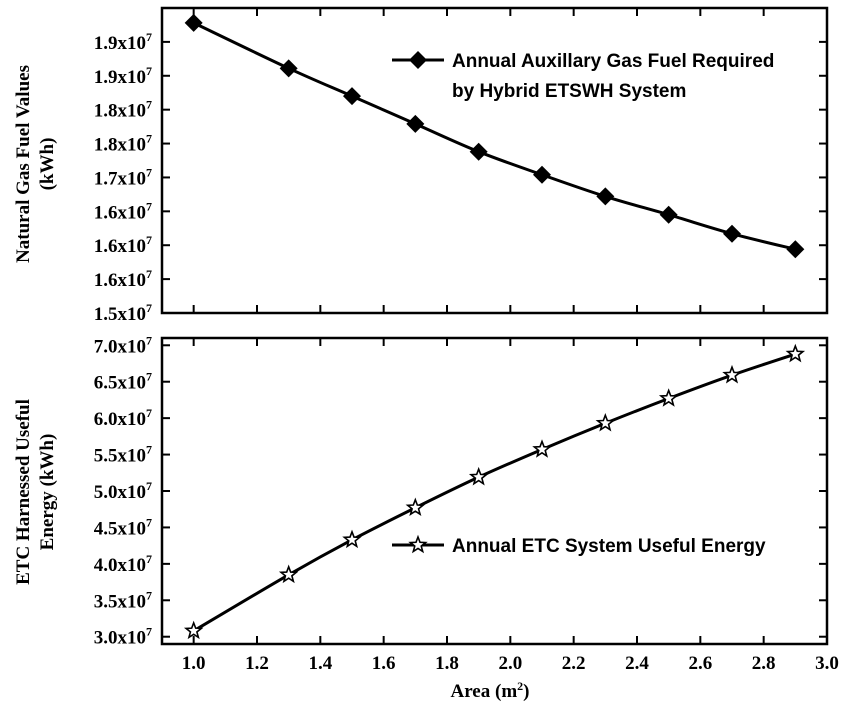  I want to click on x-tick-label: 1.2, so click(257, 663).